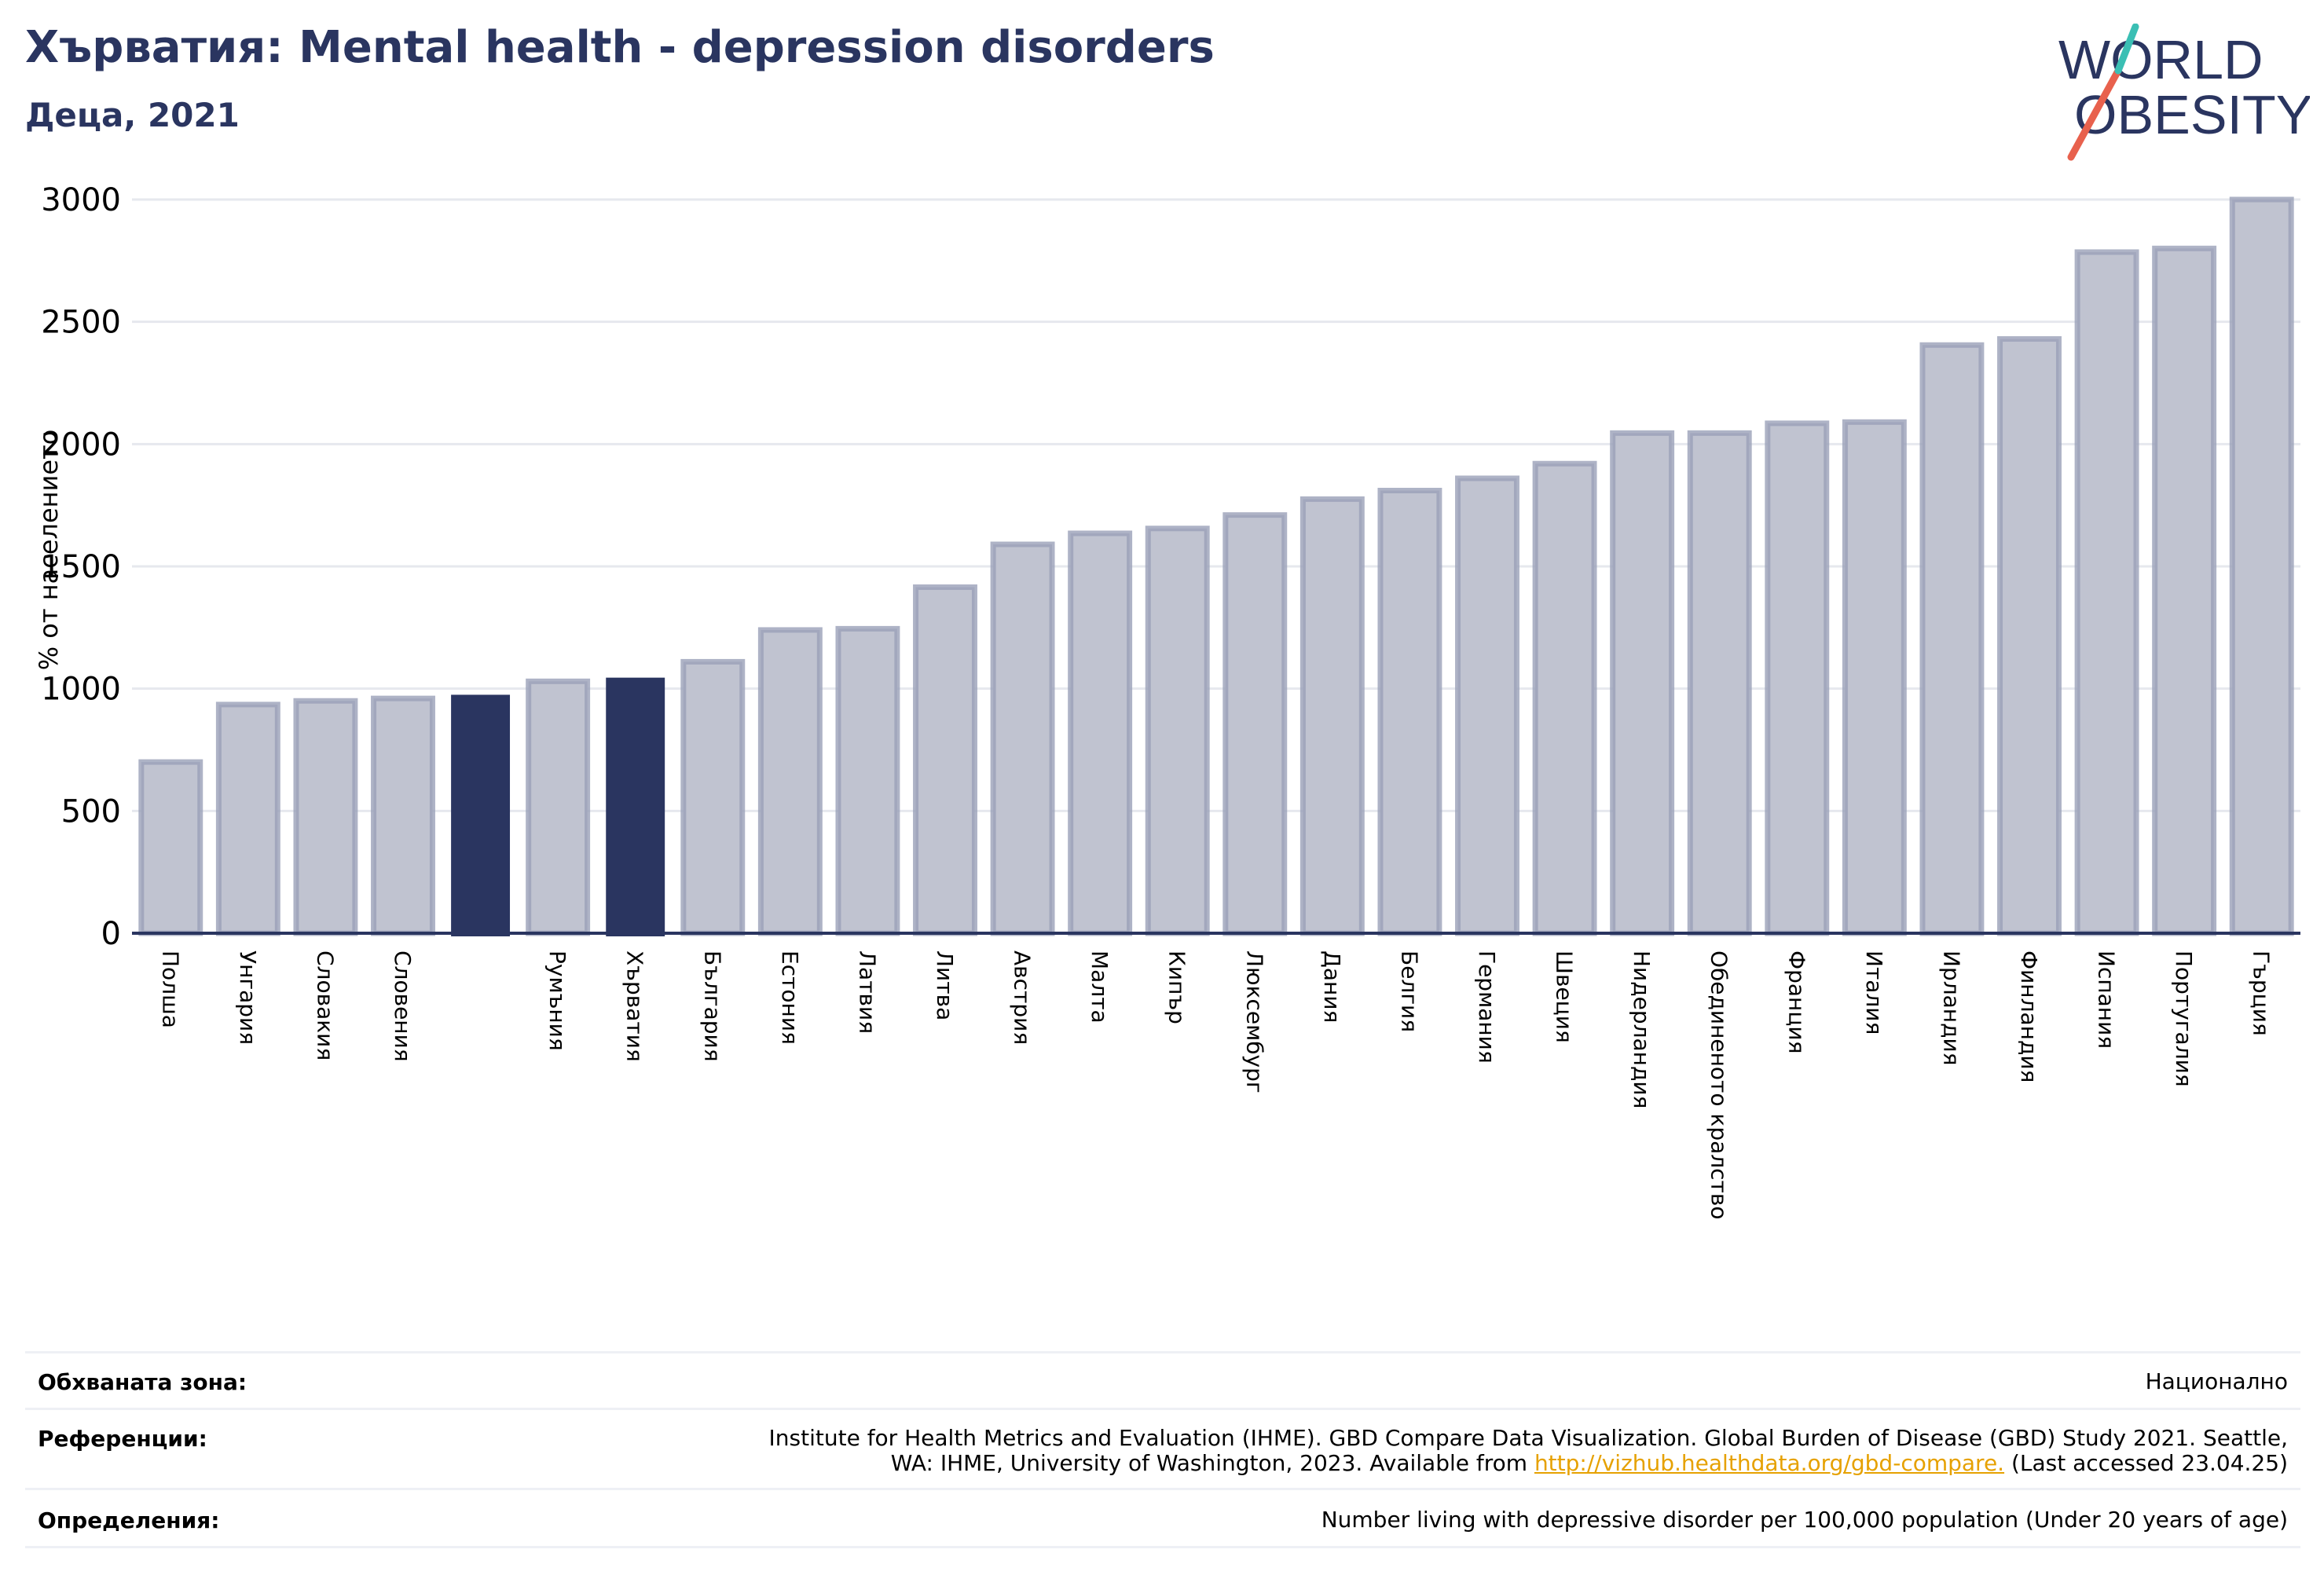 The width and height of the screenshot is (2324, 1586). Describe the element at coordinates (945, 985) in the screenshot. I see `x-tick-label: Литва` at that location.